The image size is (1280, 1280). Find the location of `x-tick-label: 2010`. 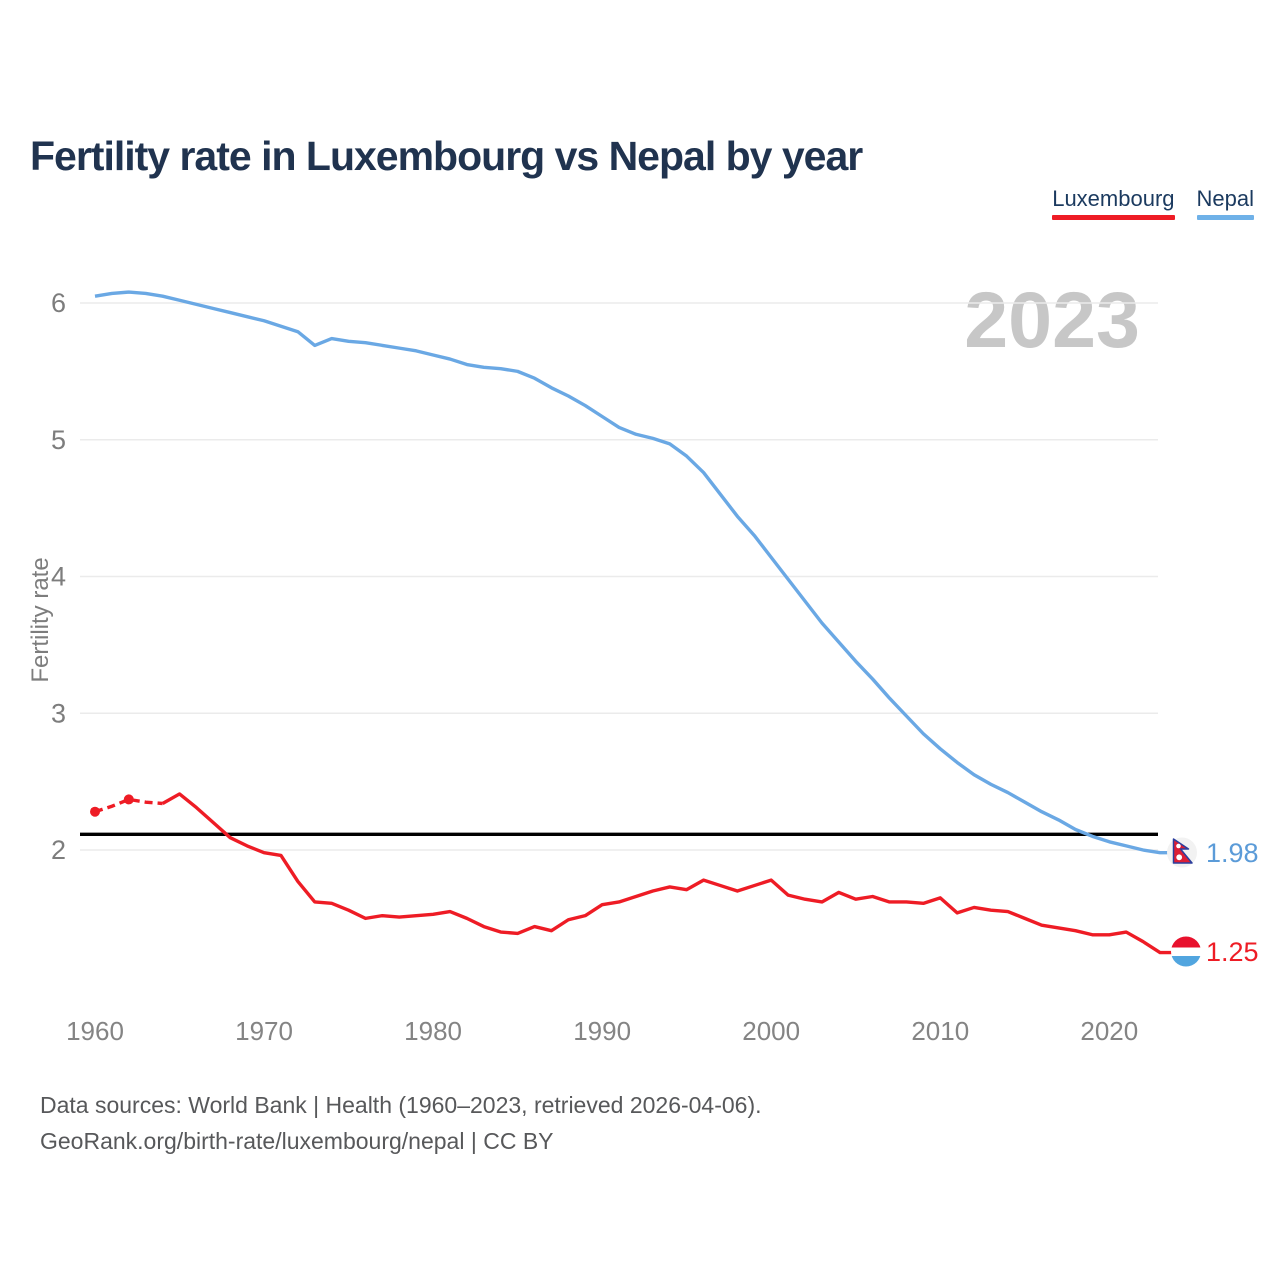

x-tick-label: 2010 is located at coordinates (940, 1031).